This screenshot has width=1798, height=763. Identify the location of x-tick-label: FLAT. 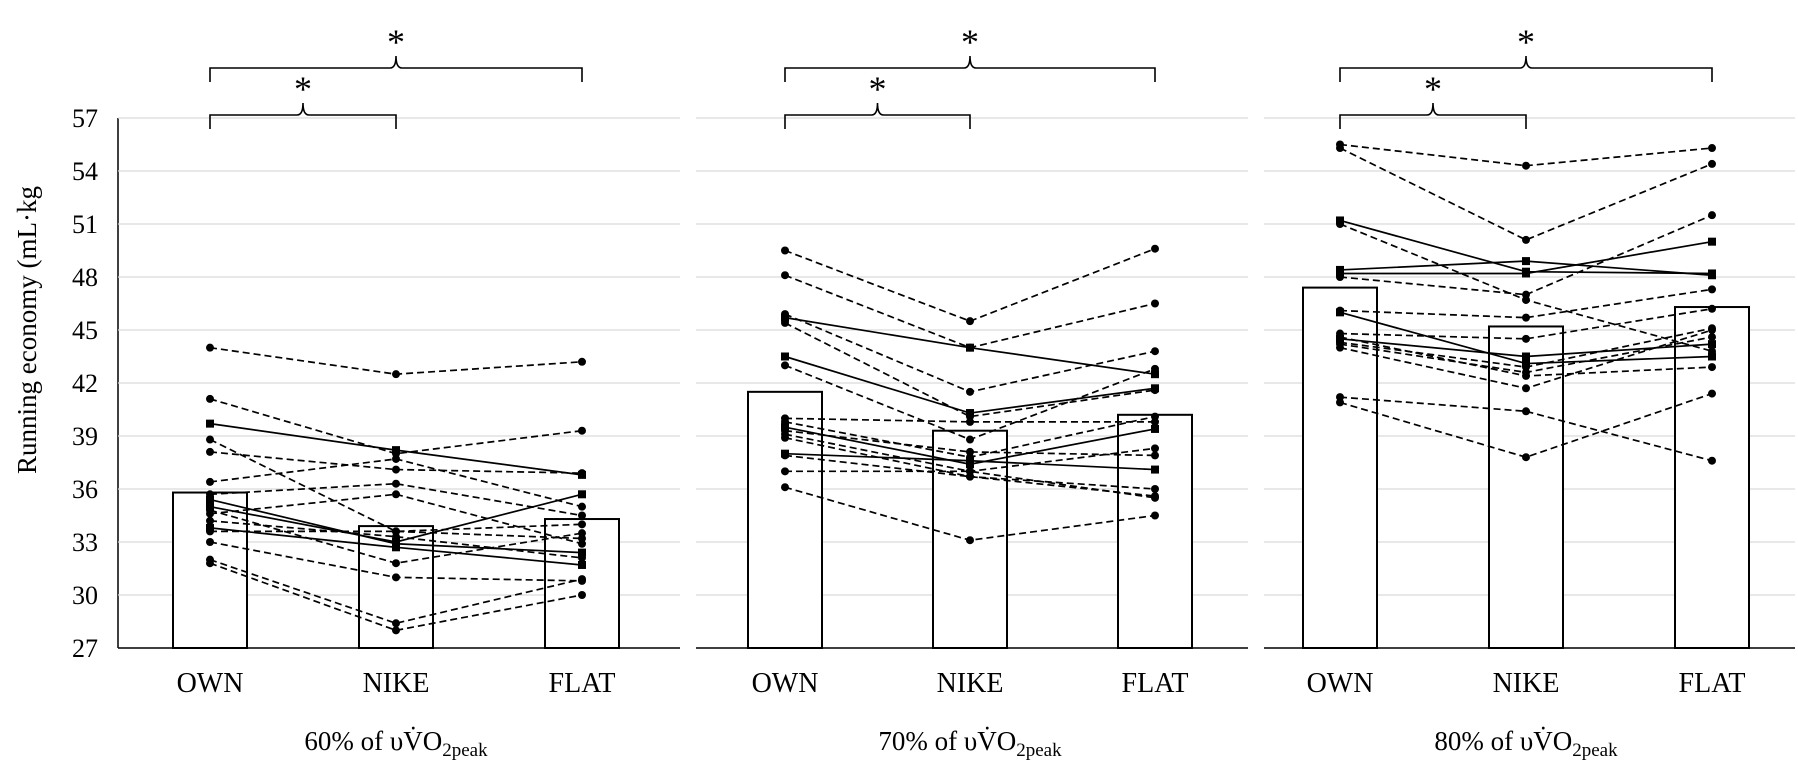
(1712, 683).